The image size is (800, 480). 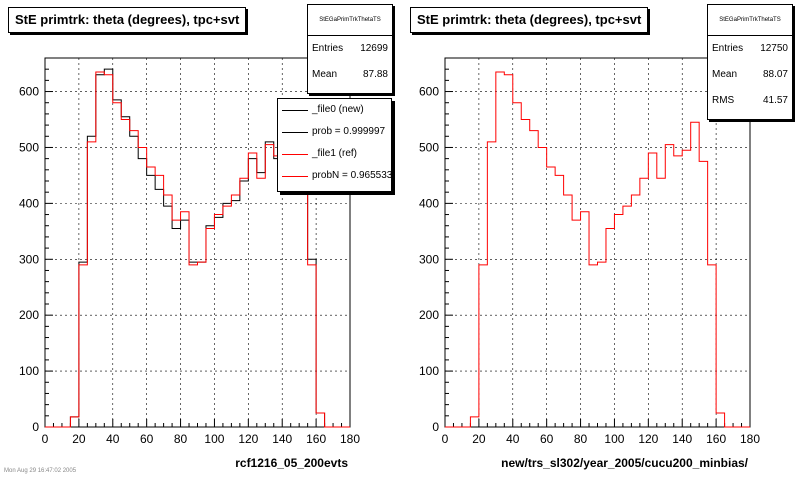 What do you see at coordinates (723, 100) in the screenshot?
I see `stats-rms-label: RMS` at bounding box center [723, 100].